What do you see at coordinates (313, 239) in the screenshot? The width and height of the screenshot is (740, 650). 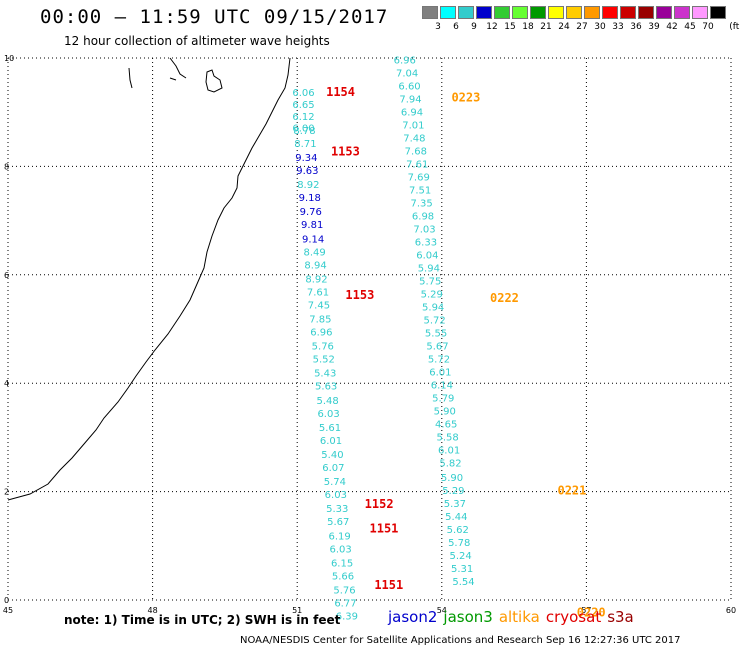 I see `wave-height-label: 9.14` at bounding box center [313, 239].